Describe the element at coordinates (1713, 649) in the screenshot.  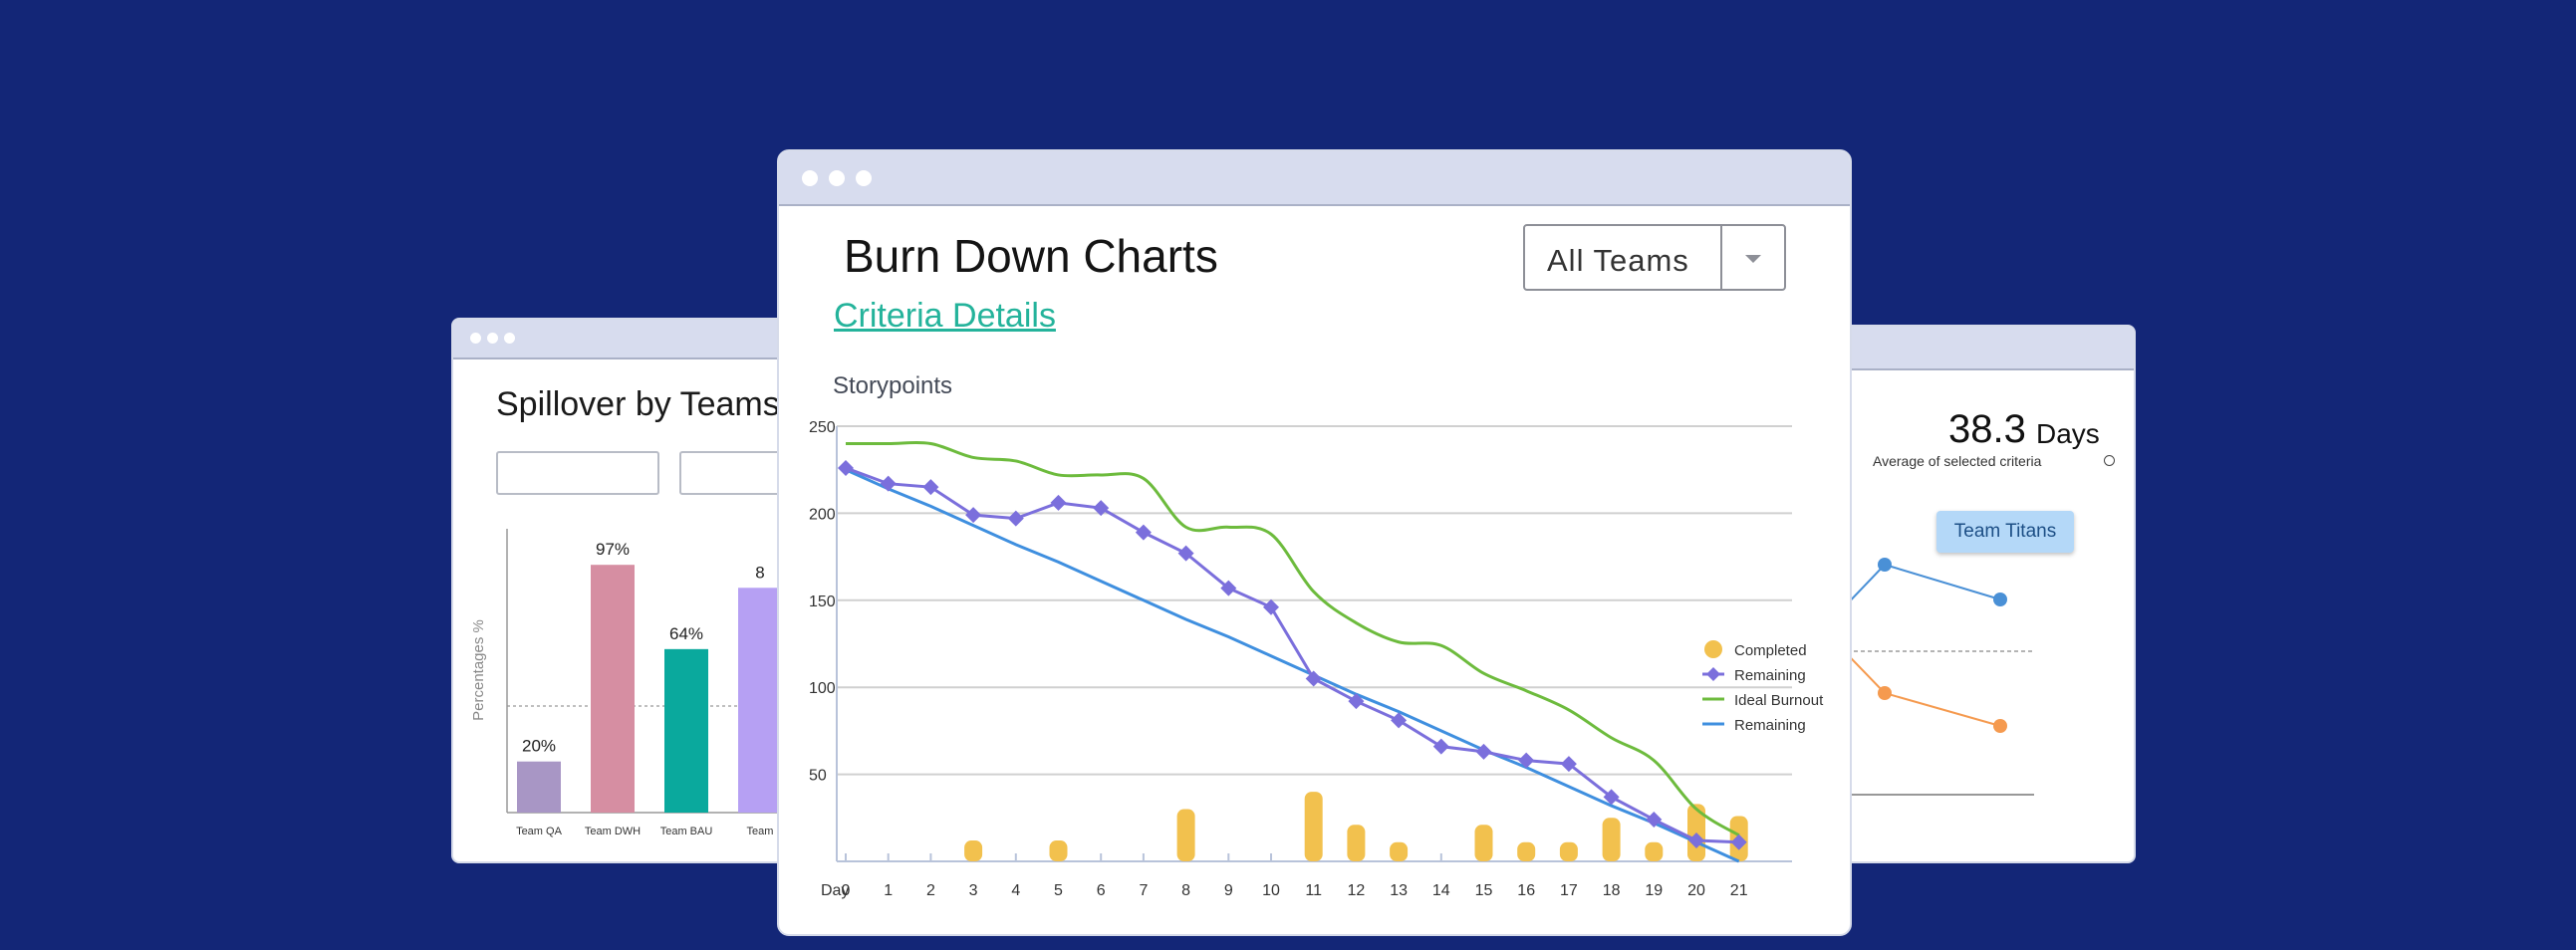
I see `legend-completed-swatch` at that location.